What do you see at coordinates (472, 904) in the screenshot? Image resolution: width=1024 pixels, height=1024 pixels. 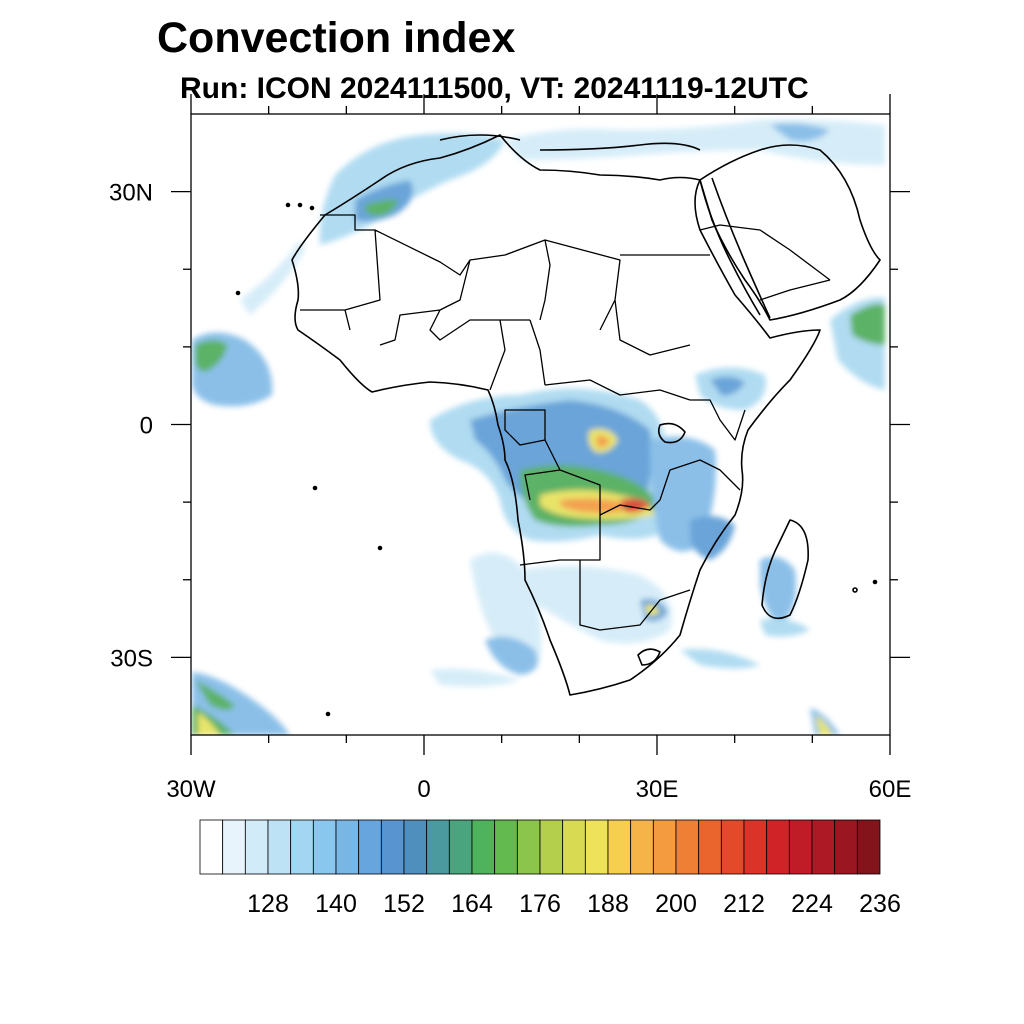 I see `colorbar-label: 164` at bounding box center [472, 904].